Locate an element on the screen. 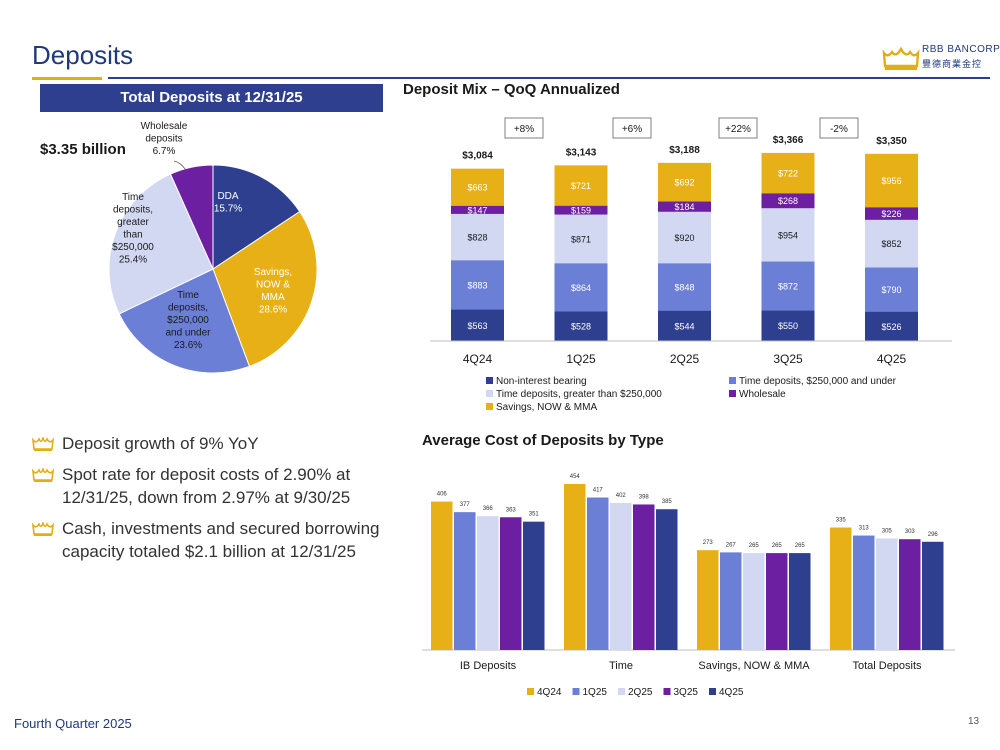 The width and height of the screenshot is (1000, 750). segment-value-label: $526 is located at coordinates (891, 327).